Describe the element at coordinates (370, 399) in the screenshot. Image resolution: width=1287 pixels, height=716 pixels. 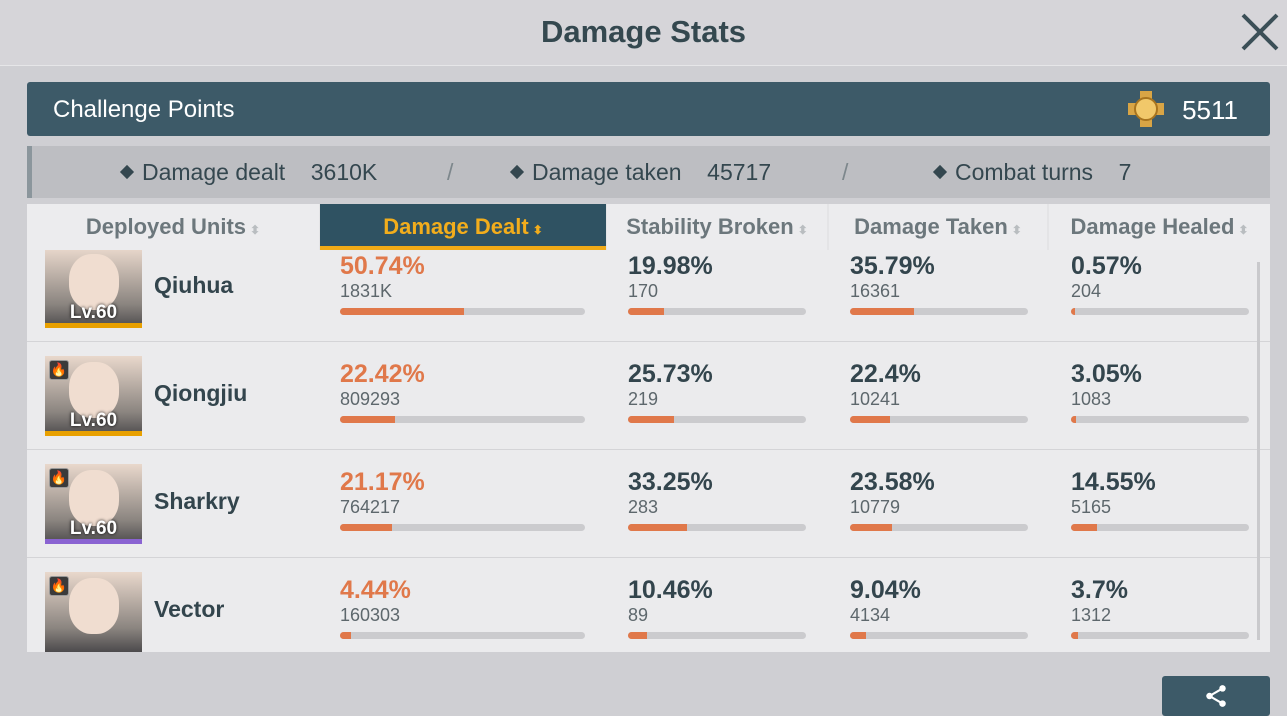
I see `dealt-value: 809293` at that location.